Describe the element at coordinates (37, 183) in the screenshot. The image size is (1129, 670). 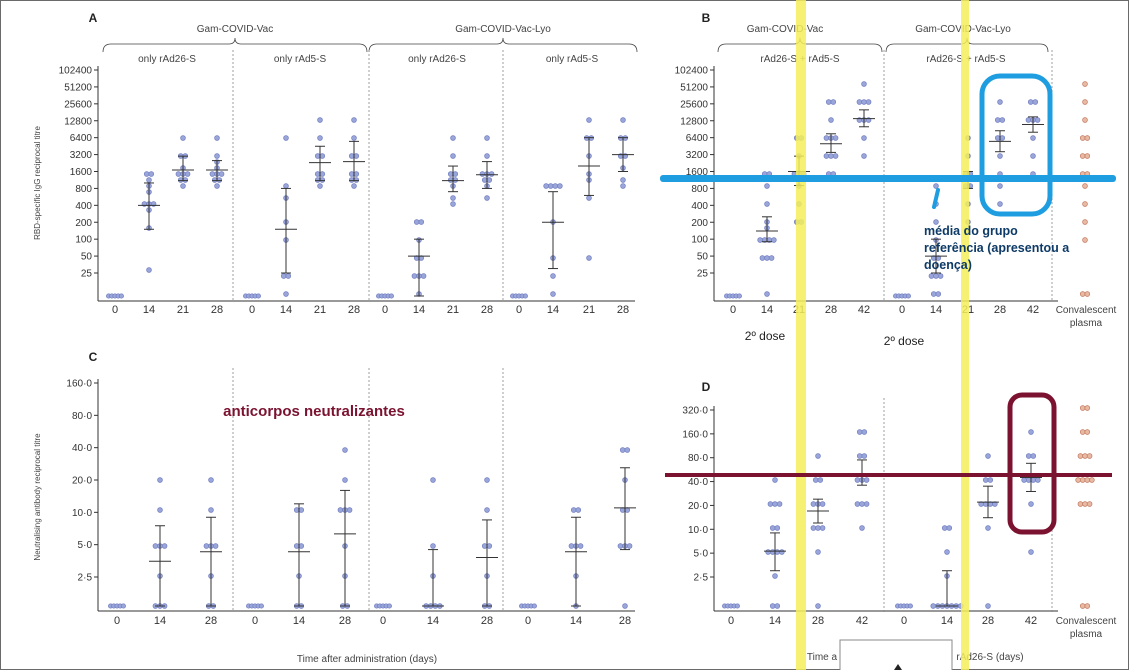
I see `panel-a-ylabel: RBD-specific IgG reciprocal titre` at that location.